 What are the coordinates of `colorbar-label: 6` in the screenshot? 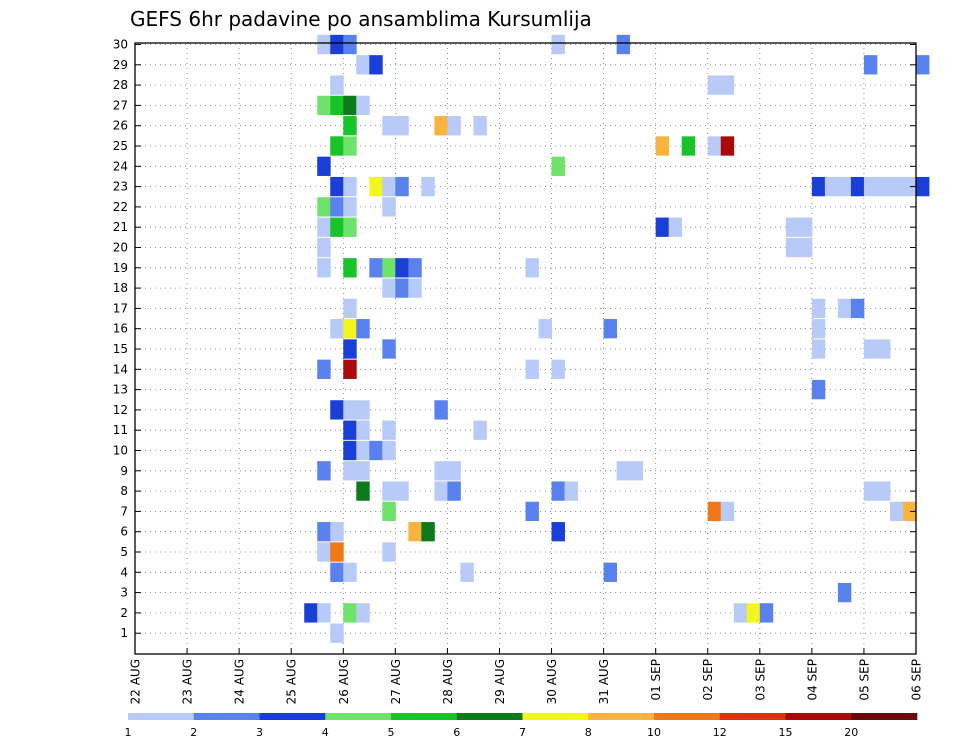 It's located at (456, 732).